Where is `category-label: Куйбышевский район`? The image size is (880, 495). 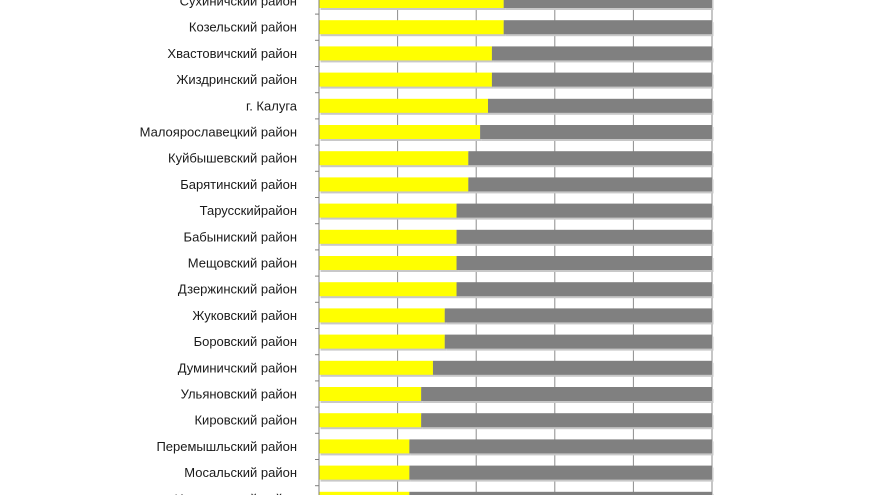 category-label: Куйбышевский район is located at coordinates (232, 158).